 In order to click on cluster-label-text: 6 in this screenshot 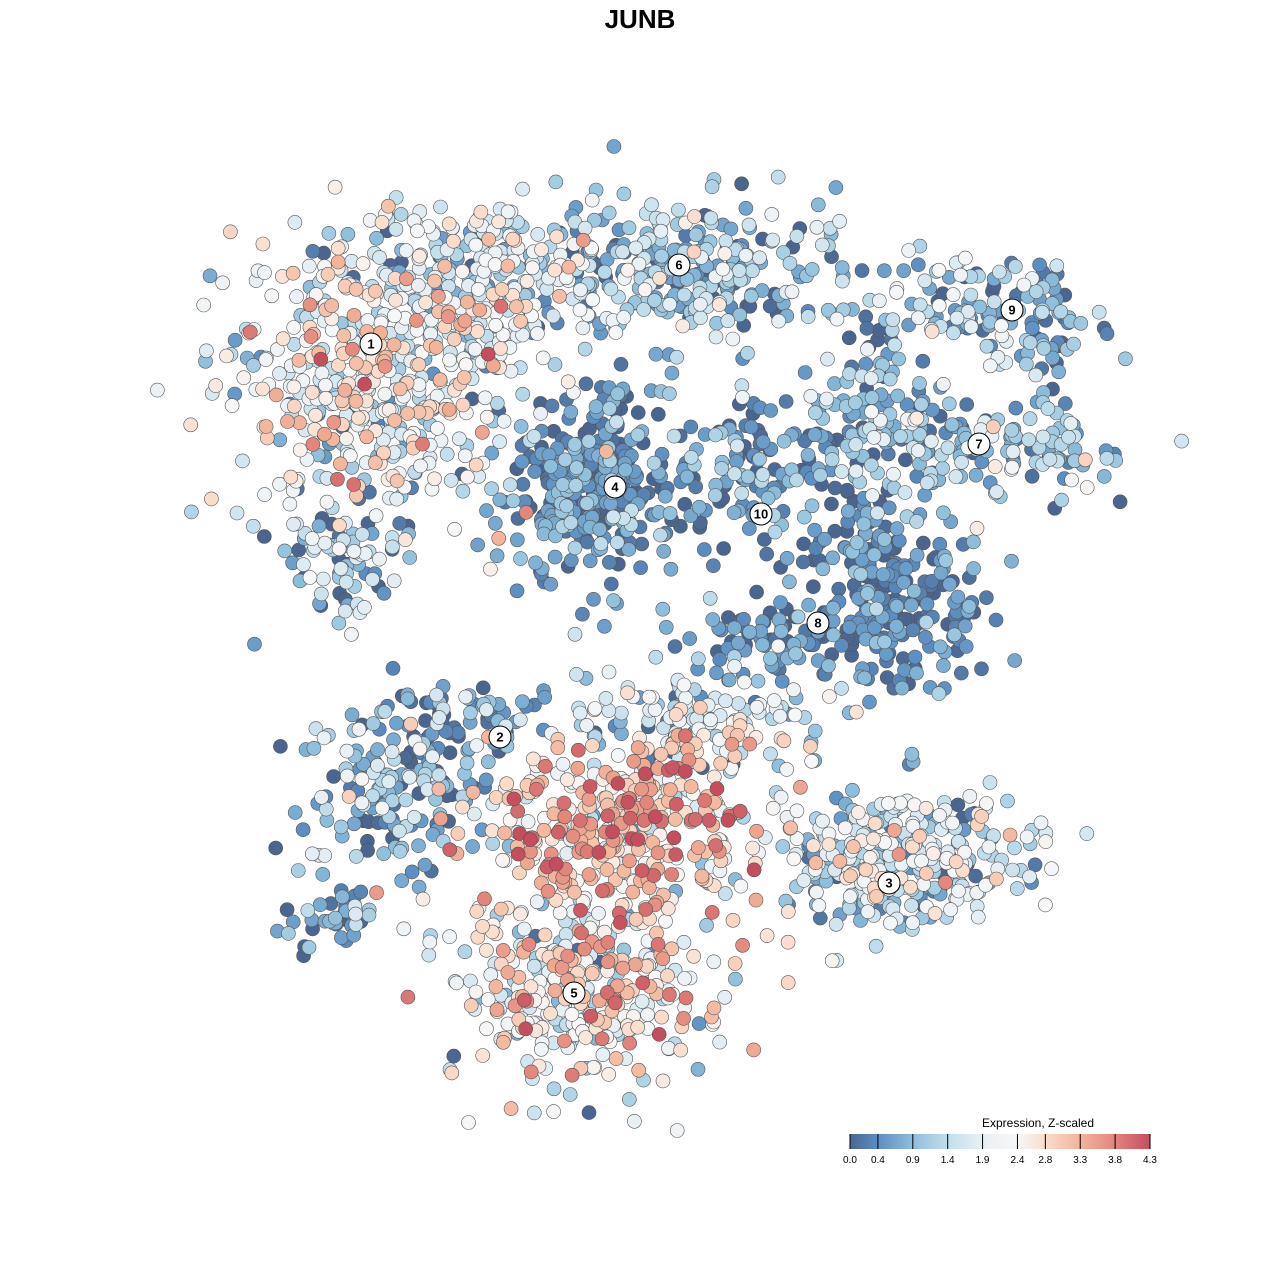, I will do `click(678, 265)`.